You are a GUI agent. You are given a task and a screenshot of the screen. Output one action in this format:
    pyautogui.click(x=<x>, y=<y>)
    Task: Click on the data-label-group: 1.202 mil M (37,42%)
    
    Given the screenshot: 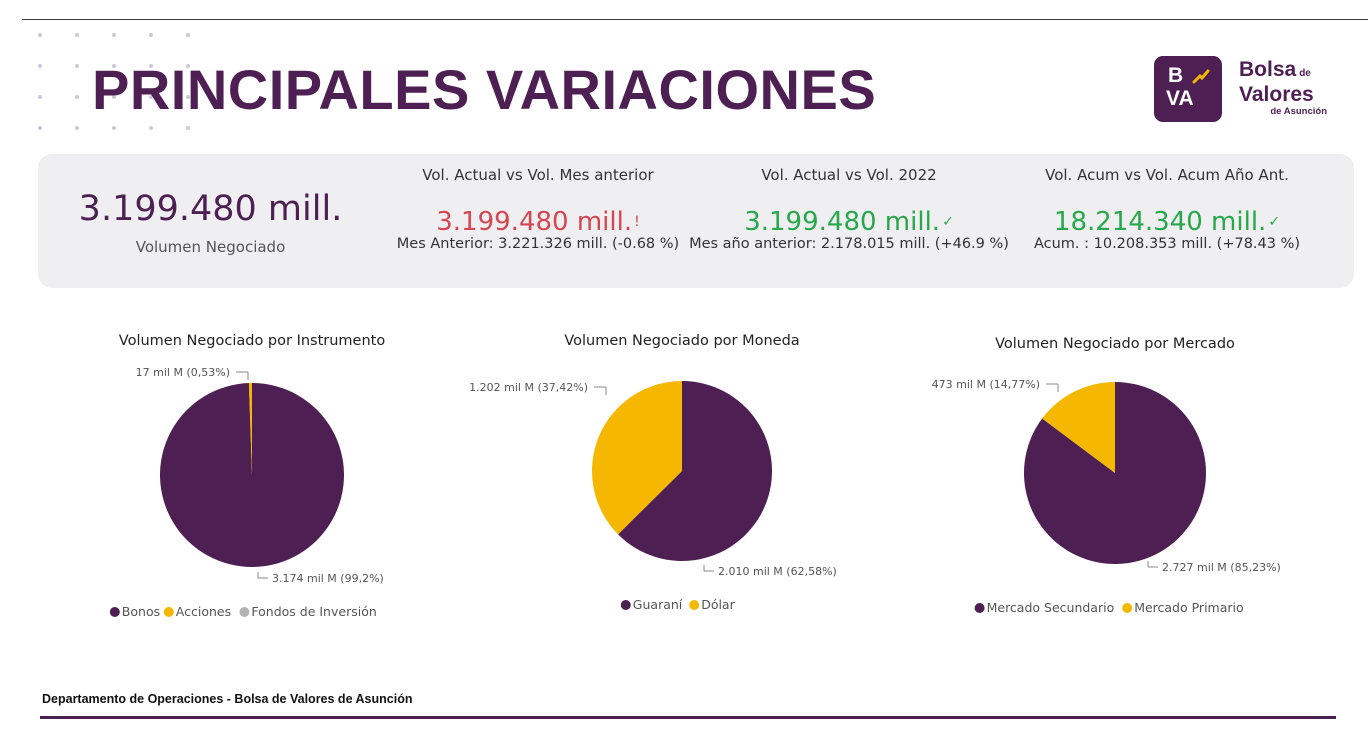 What is the action you would take?
    pyautogui.click(x=538, y=388)
    